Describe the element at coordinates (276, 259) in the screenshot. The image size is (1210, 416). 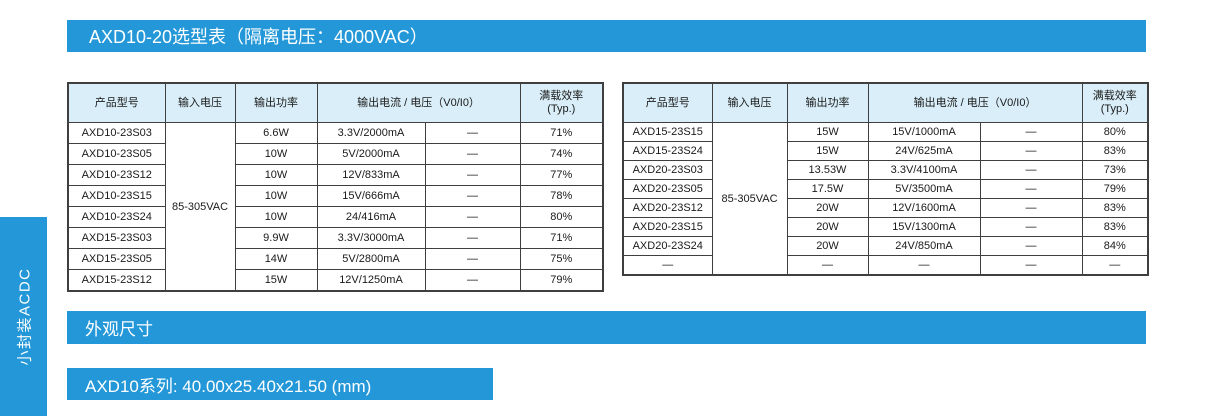
I see `cell-output-power: 14W` at that location.